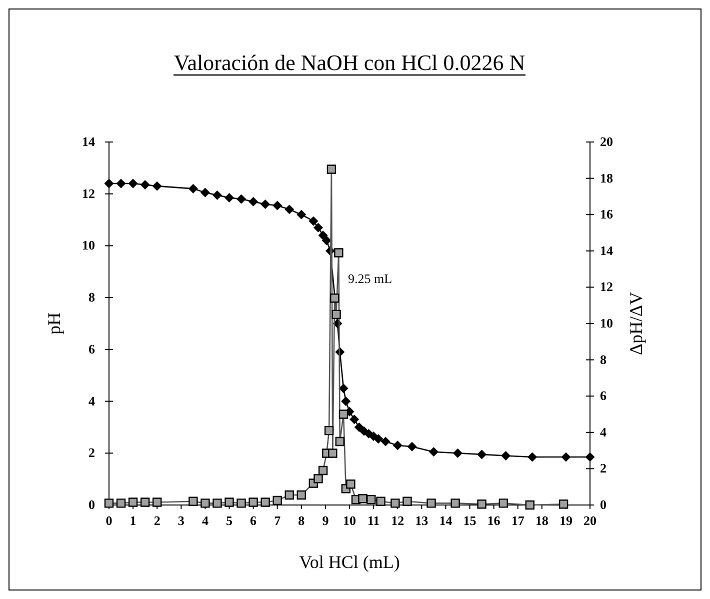  Describe the element at coordinates (470, 520) in the screenshot. I see `x-tick-label: 15` at that location.